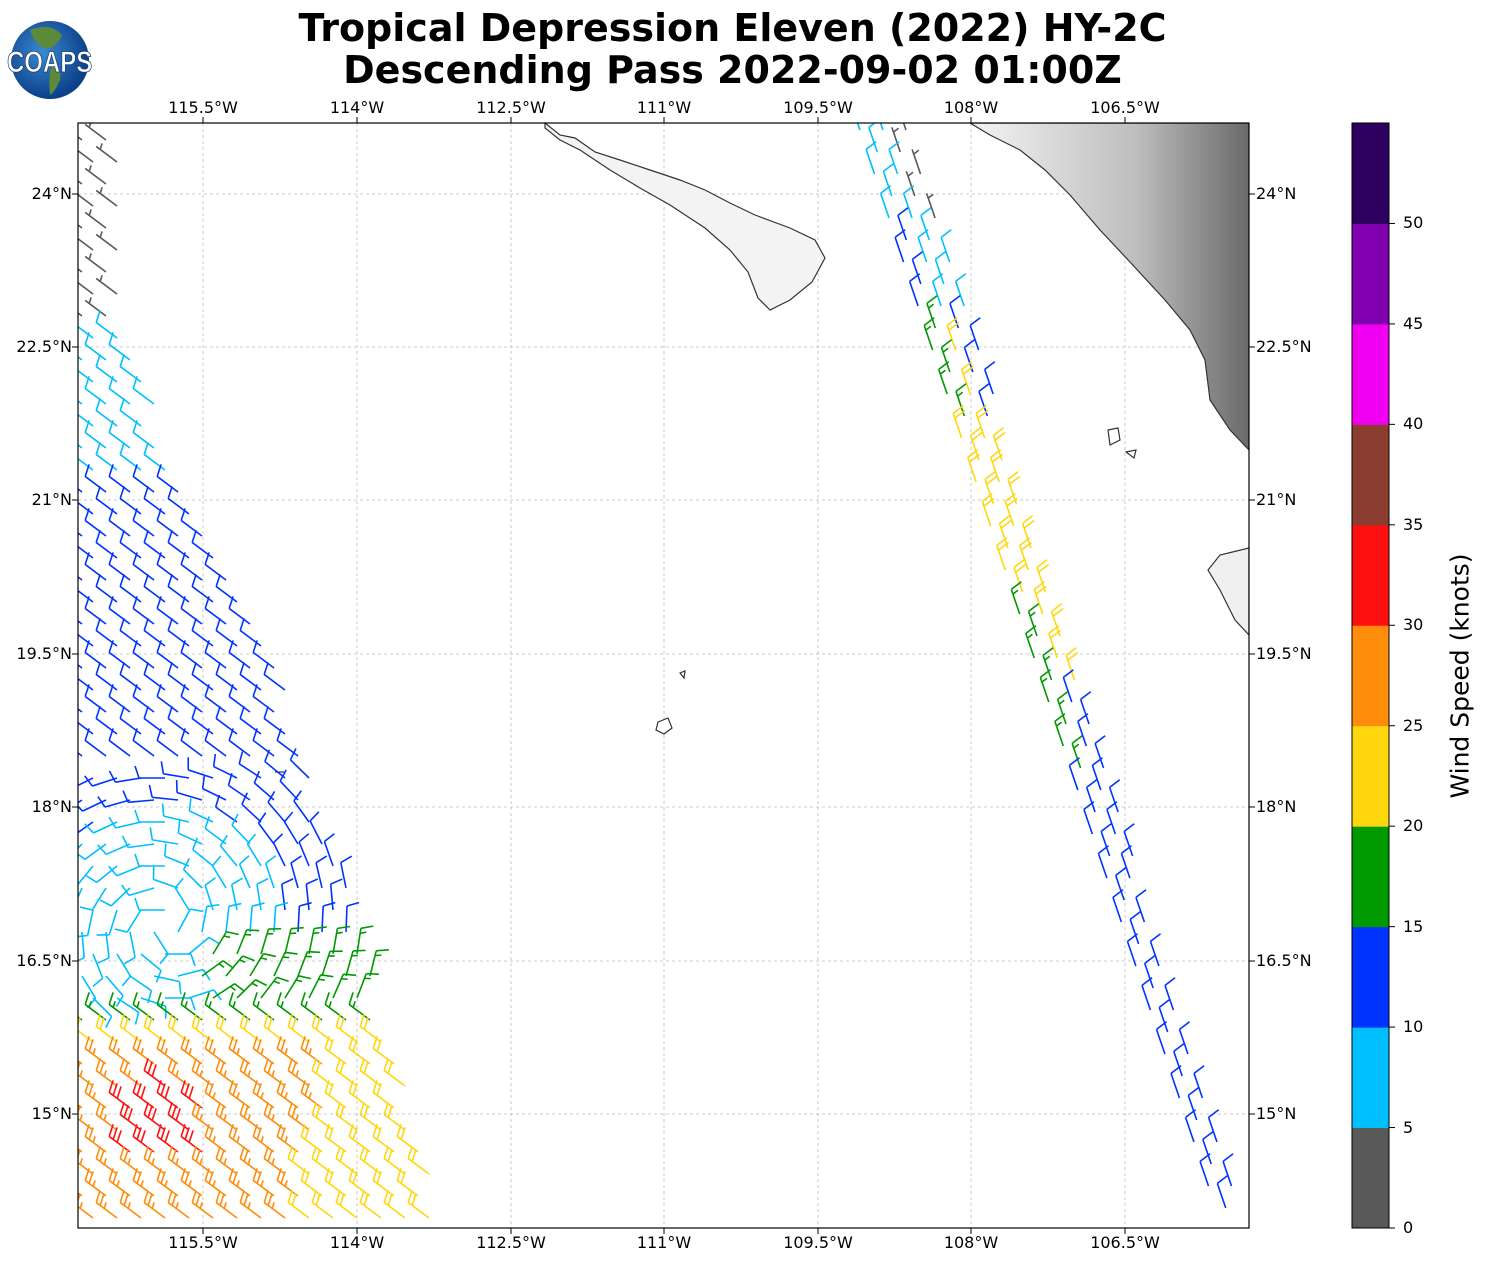 The width and height of the screenshot is (1489, 1264). What do you see at coordinates (357, 107) in the screenshot?
I see `lon-tick-label-top: 114°W` at bounding box center [357, 107].